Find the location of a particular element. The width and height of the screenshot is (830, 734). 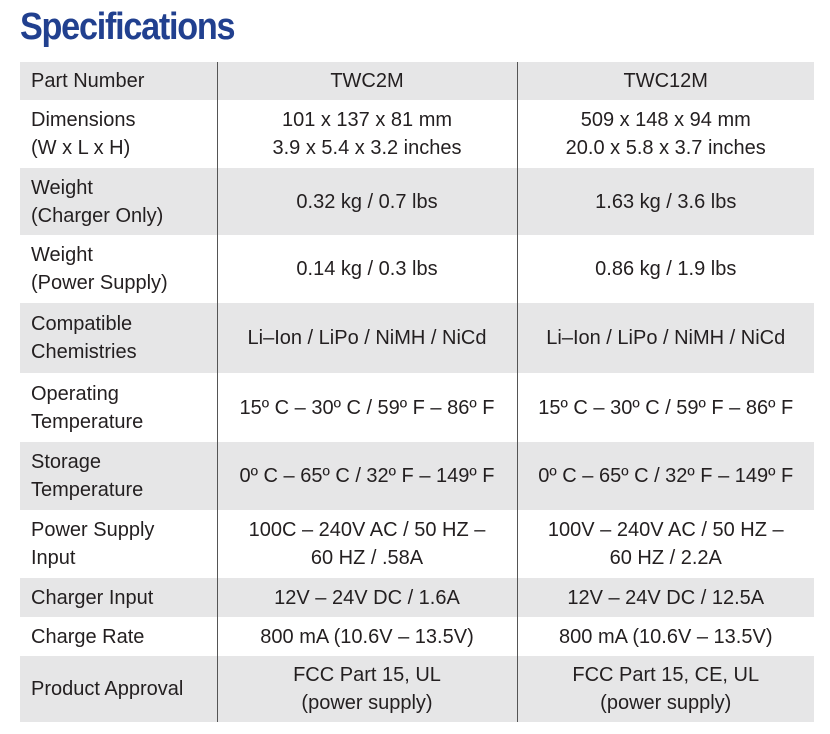

header-row: Part Number TWC2M TWC12M is located at coordinates (417, 81).